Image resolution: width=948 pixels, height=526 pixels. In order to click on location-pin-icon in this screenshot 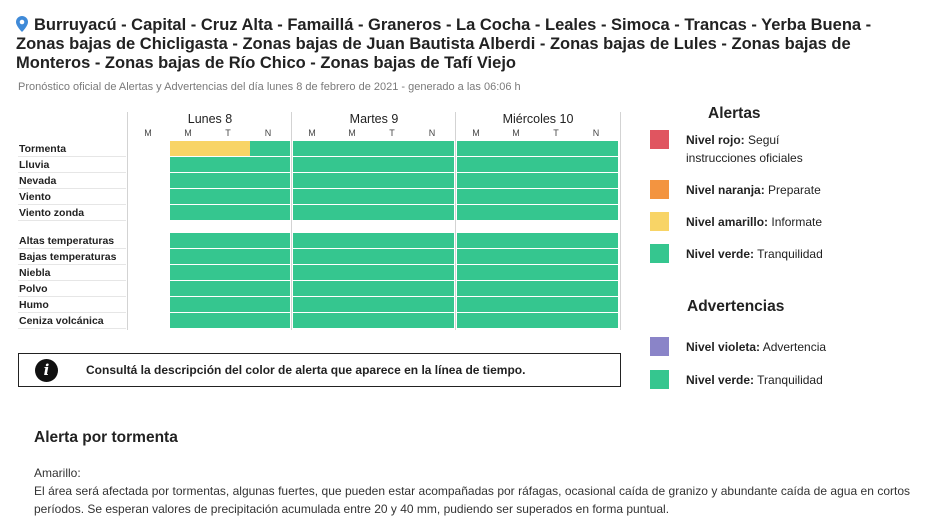, I will do `click(22, 24)`.